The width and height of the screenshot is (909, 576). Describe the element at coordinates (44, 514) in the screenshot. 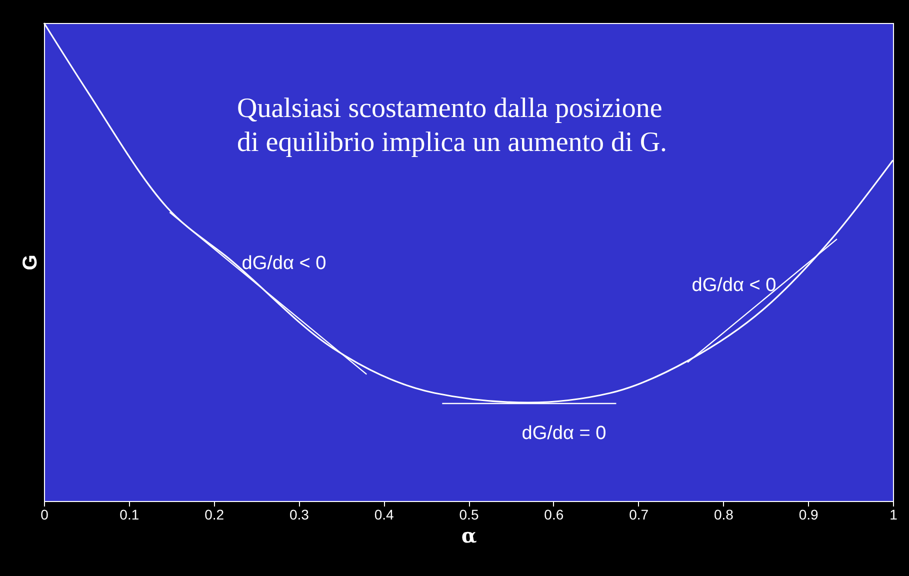

I see `x-tick-label: 0` at that location.